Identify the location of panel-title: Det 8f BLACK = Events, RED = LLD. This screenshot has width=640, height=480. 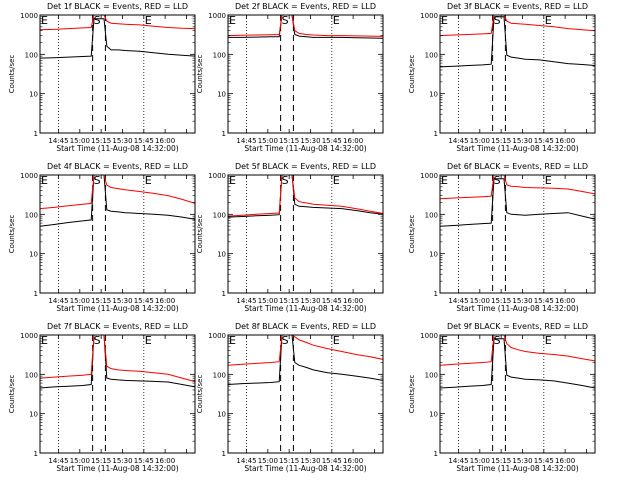
(305, 326).